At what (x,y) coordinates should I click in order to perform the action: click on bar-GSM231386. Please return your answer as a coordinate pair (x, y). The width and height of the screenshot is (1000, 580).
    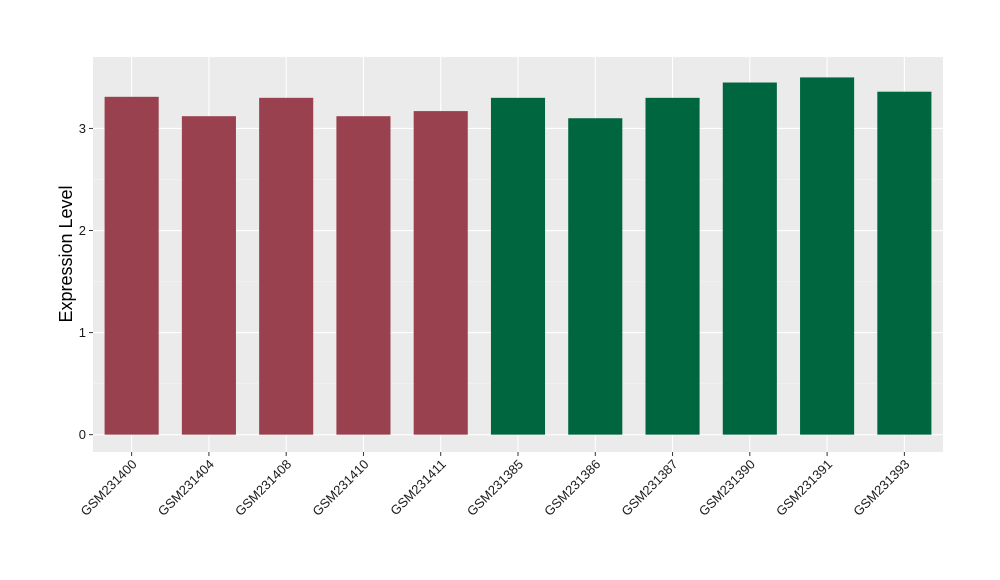
    Looking at the image, I should click on (595, 276).